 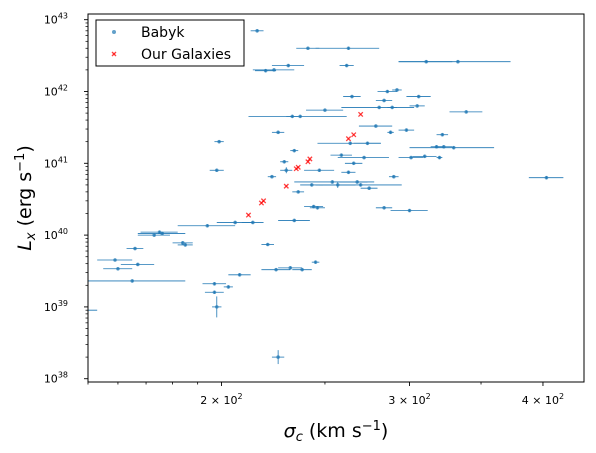 I want to click on y-tick-exp: 39, so click(x=63, y=303).